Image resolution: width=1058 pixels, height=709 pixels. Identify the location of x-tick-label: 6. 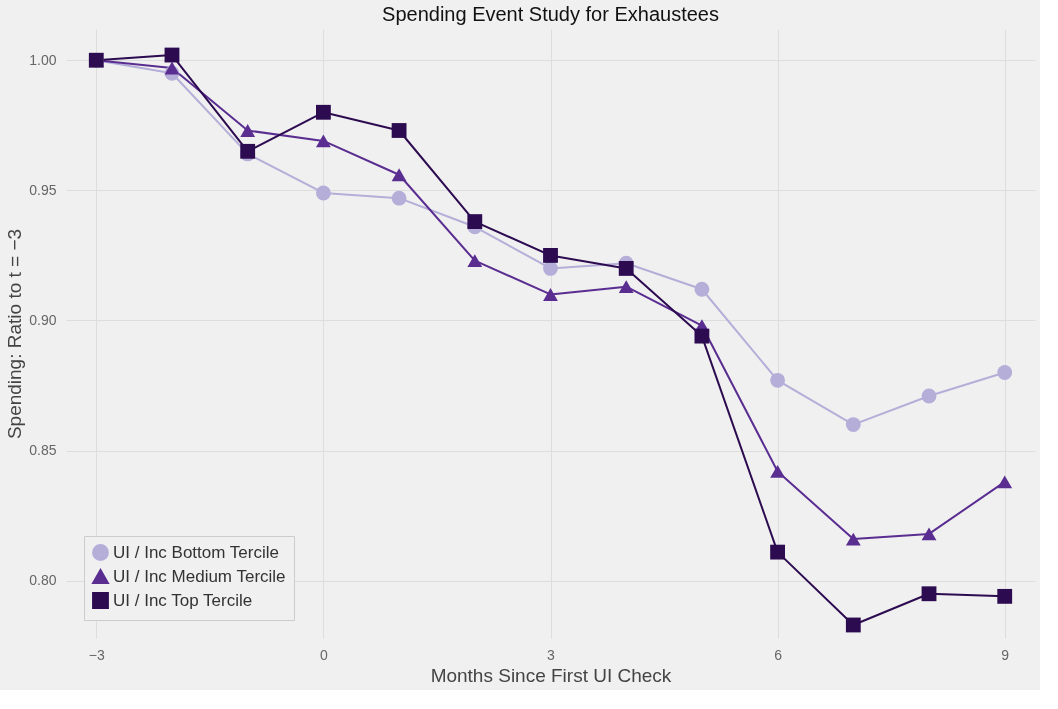
(778, 654).